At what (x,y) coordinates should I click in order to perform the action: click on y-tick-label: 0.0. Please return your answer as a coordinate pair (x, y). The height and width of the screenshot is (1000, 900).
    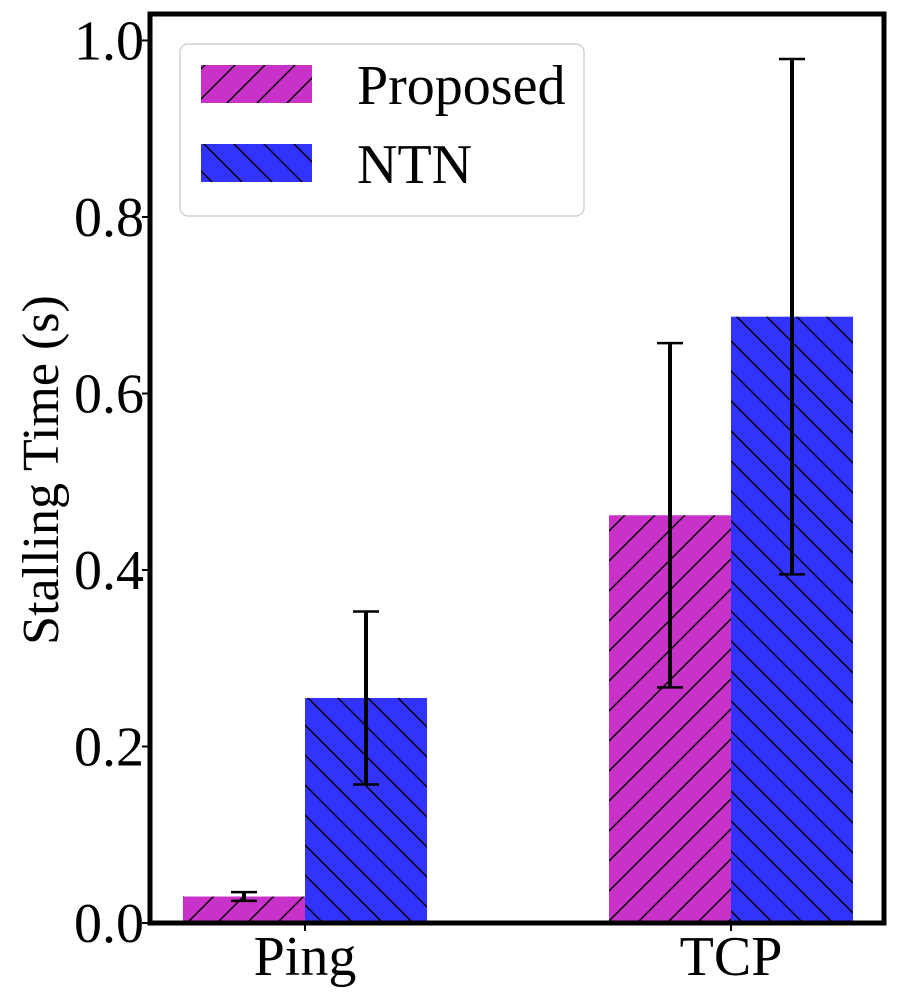
    Looking at the image, I should click on (109, 924).